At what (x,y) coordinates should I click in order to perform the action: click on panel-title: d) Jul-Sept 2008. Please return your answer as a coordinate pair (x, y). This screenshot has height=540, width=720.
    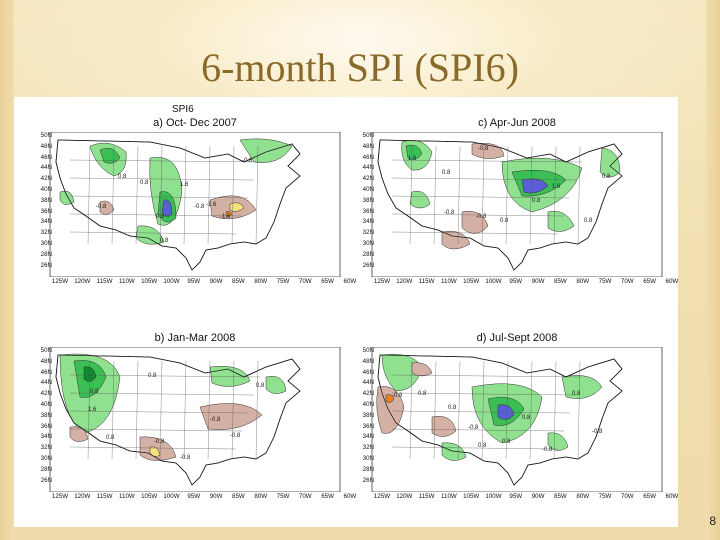
    Looking at the image, I should click on (517, 338).